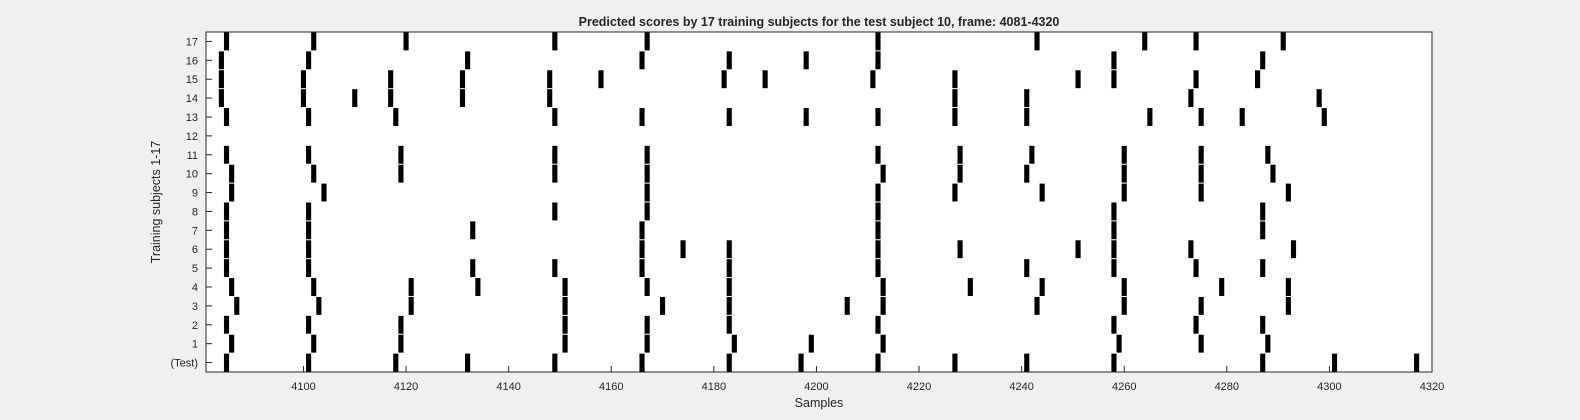  I want to click on x-tick-label: 4280, so click(1227, 387).